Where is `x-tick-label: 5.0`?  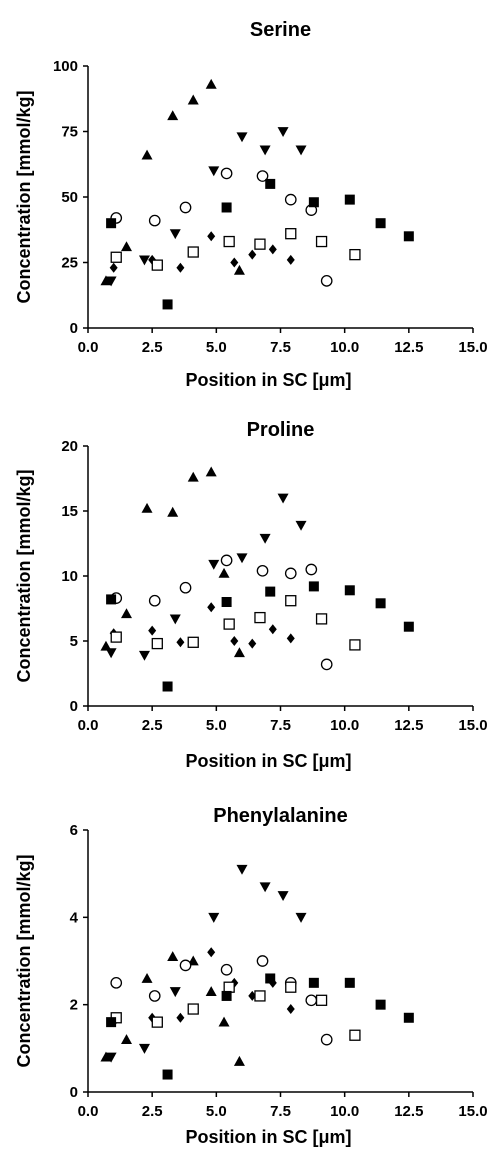 x-tick-label: 5.0 is located at coordinates (216, 1111).